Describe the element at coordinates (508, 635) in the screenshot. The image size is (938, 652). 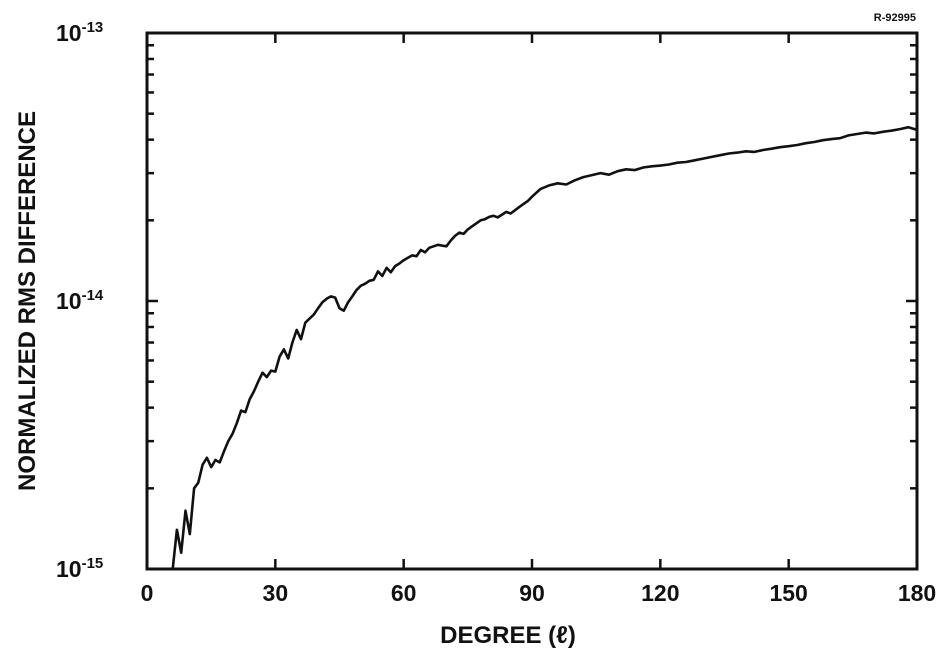
I see `x-axis-title: DEGREE (ℓ)` at that location.